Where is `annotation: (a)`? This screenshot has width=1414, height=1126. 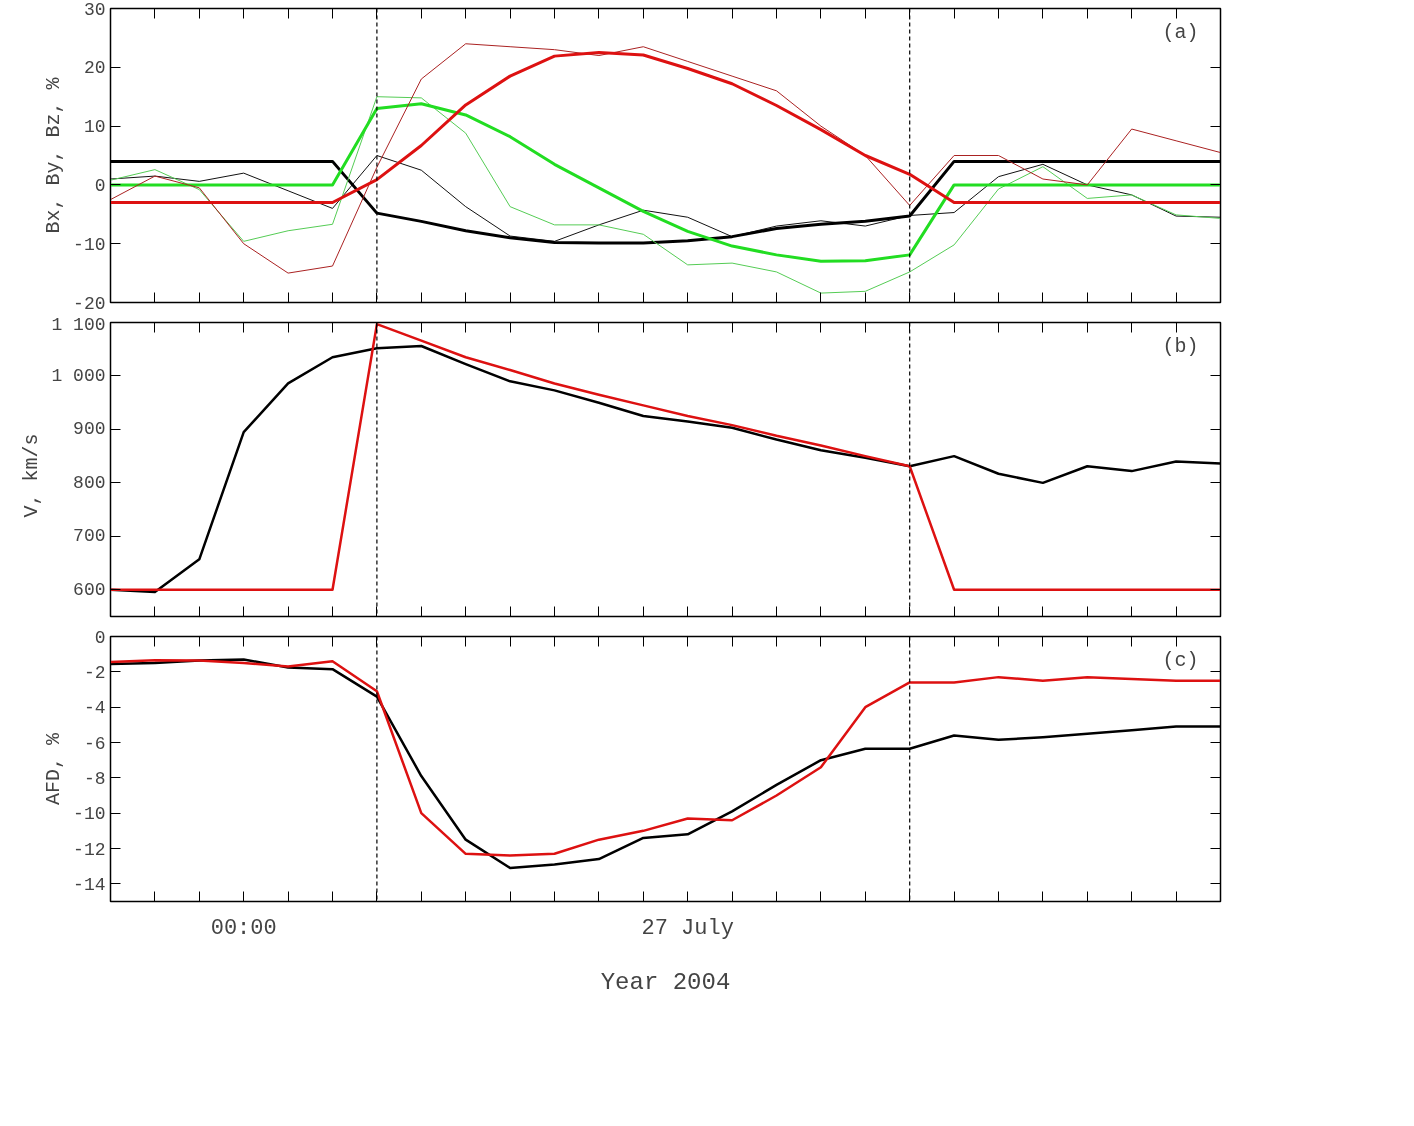 annotation: (a) is located at coordinates (1180, 32).